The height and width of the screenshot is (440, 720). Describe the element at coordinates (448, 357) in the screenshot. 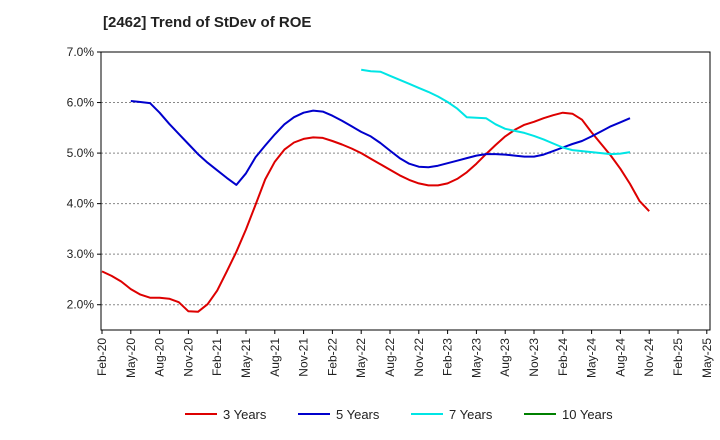

I see `x-tick-label: Feb-23` at that location.